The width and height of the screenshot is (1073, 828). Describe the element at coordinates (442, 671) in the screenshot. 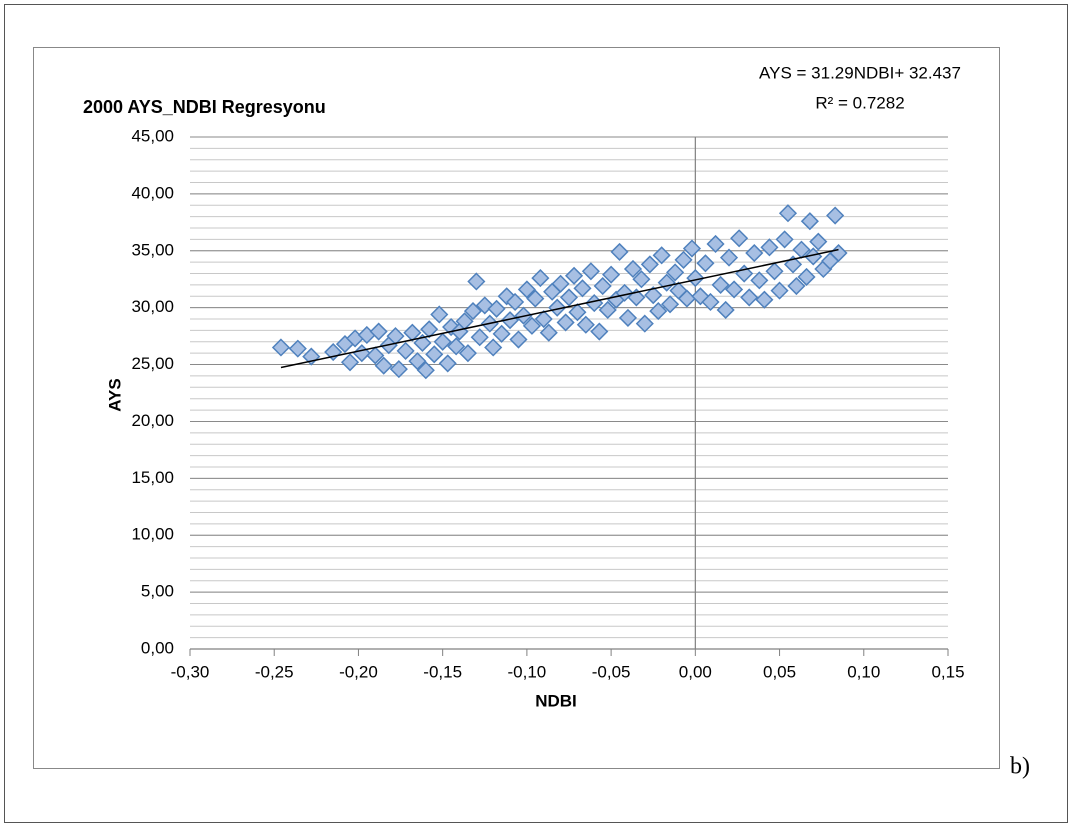

I see `x-tick-label: -0,15` at that location.